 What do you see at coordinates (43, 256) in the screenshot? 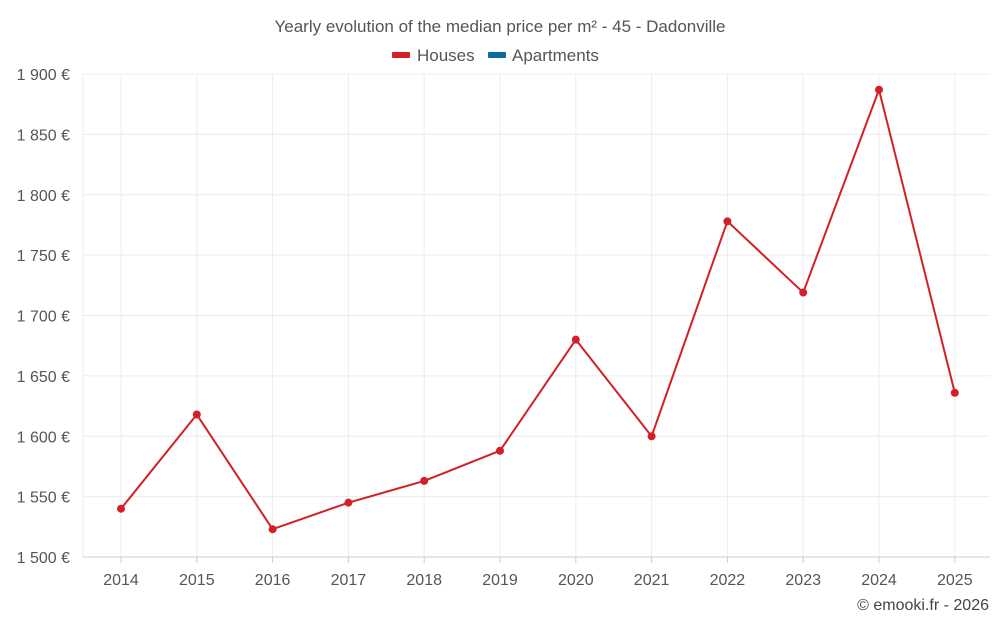
I see `y-tick-label: 1 750 €` at bounding box center [43, 256].